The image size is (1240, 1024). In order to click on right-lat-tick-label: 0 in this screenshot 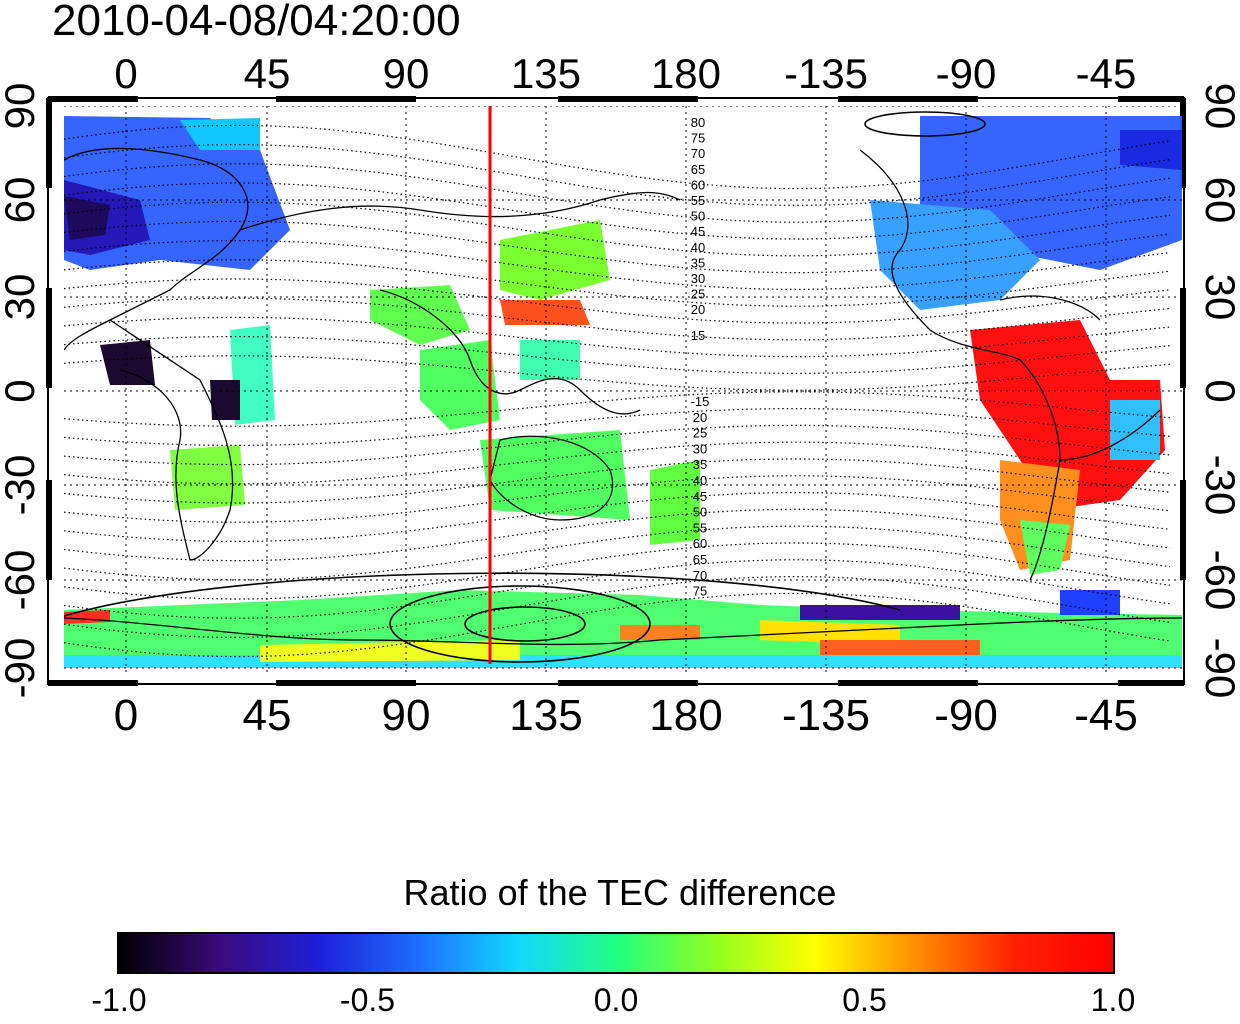, I will do `click(1218, 390)`.